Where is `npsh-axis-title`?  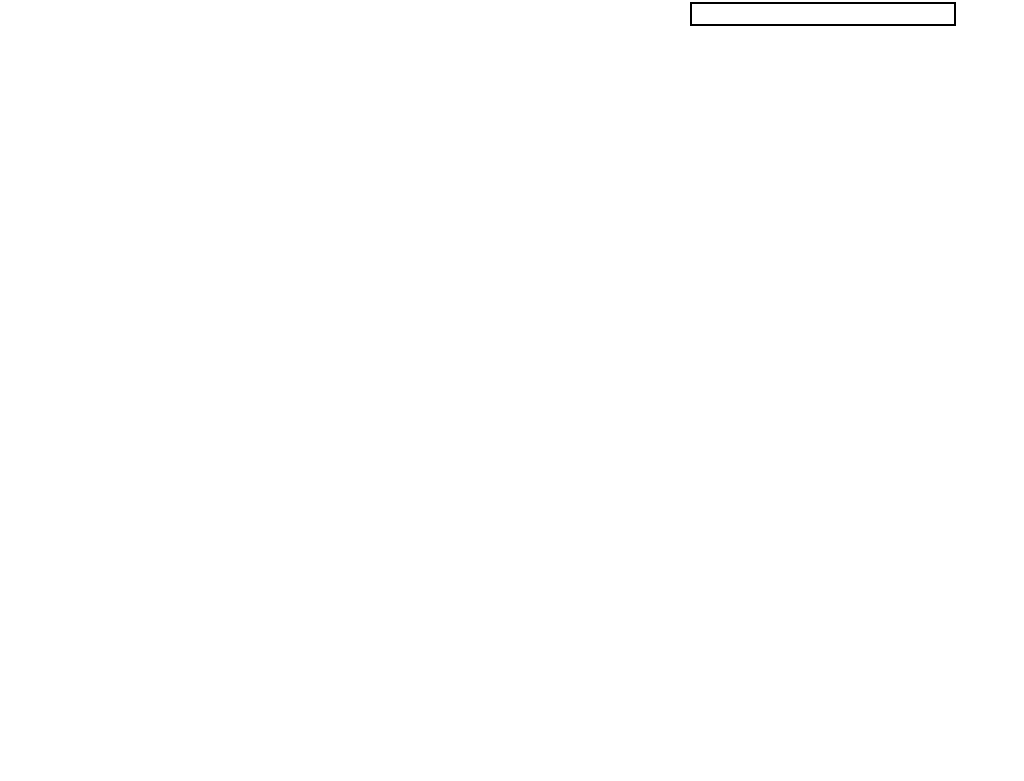
npsh-axis-title is located at coordinates (990, 576).